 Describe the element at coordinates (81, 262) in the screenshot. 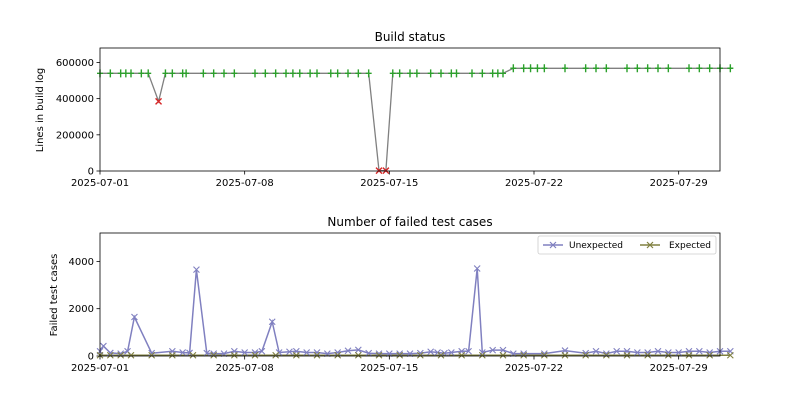

I see `y-tick-label: 4000` at that location.